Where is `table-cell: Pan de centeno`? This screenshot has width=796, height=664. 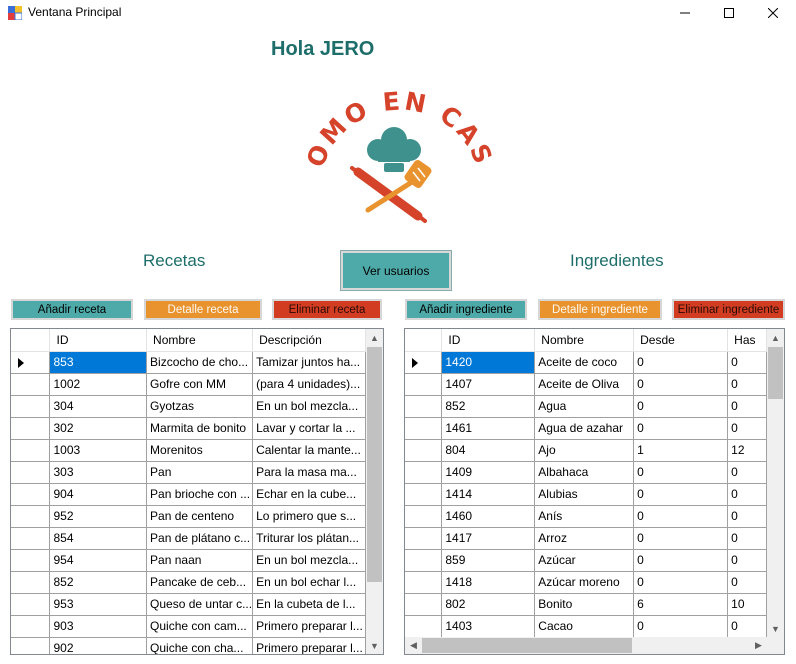
table-cell: Pan de centeno is located at coordinates (200, 516).